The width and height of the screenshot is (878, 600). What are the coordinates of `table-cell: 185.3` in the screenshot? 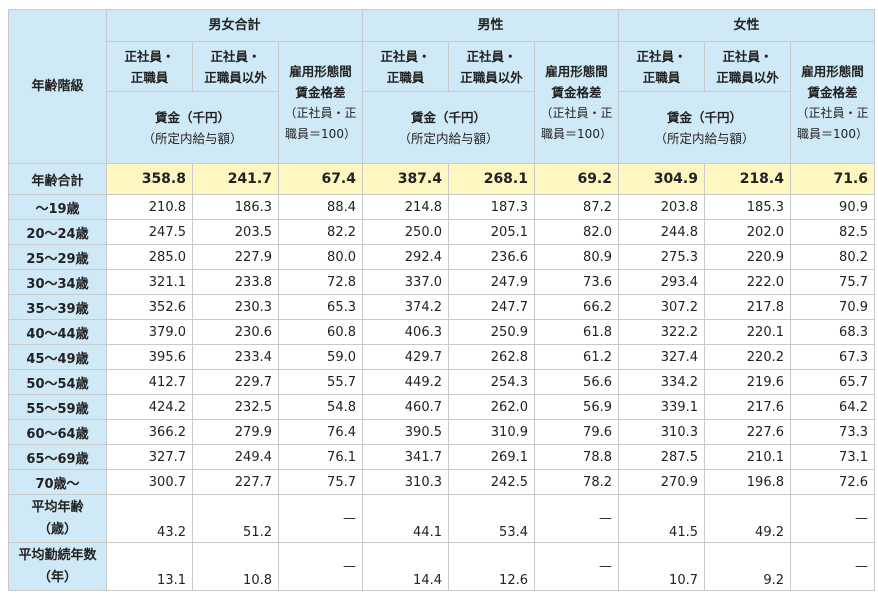 It's located at (747, 207).